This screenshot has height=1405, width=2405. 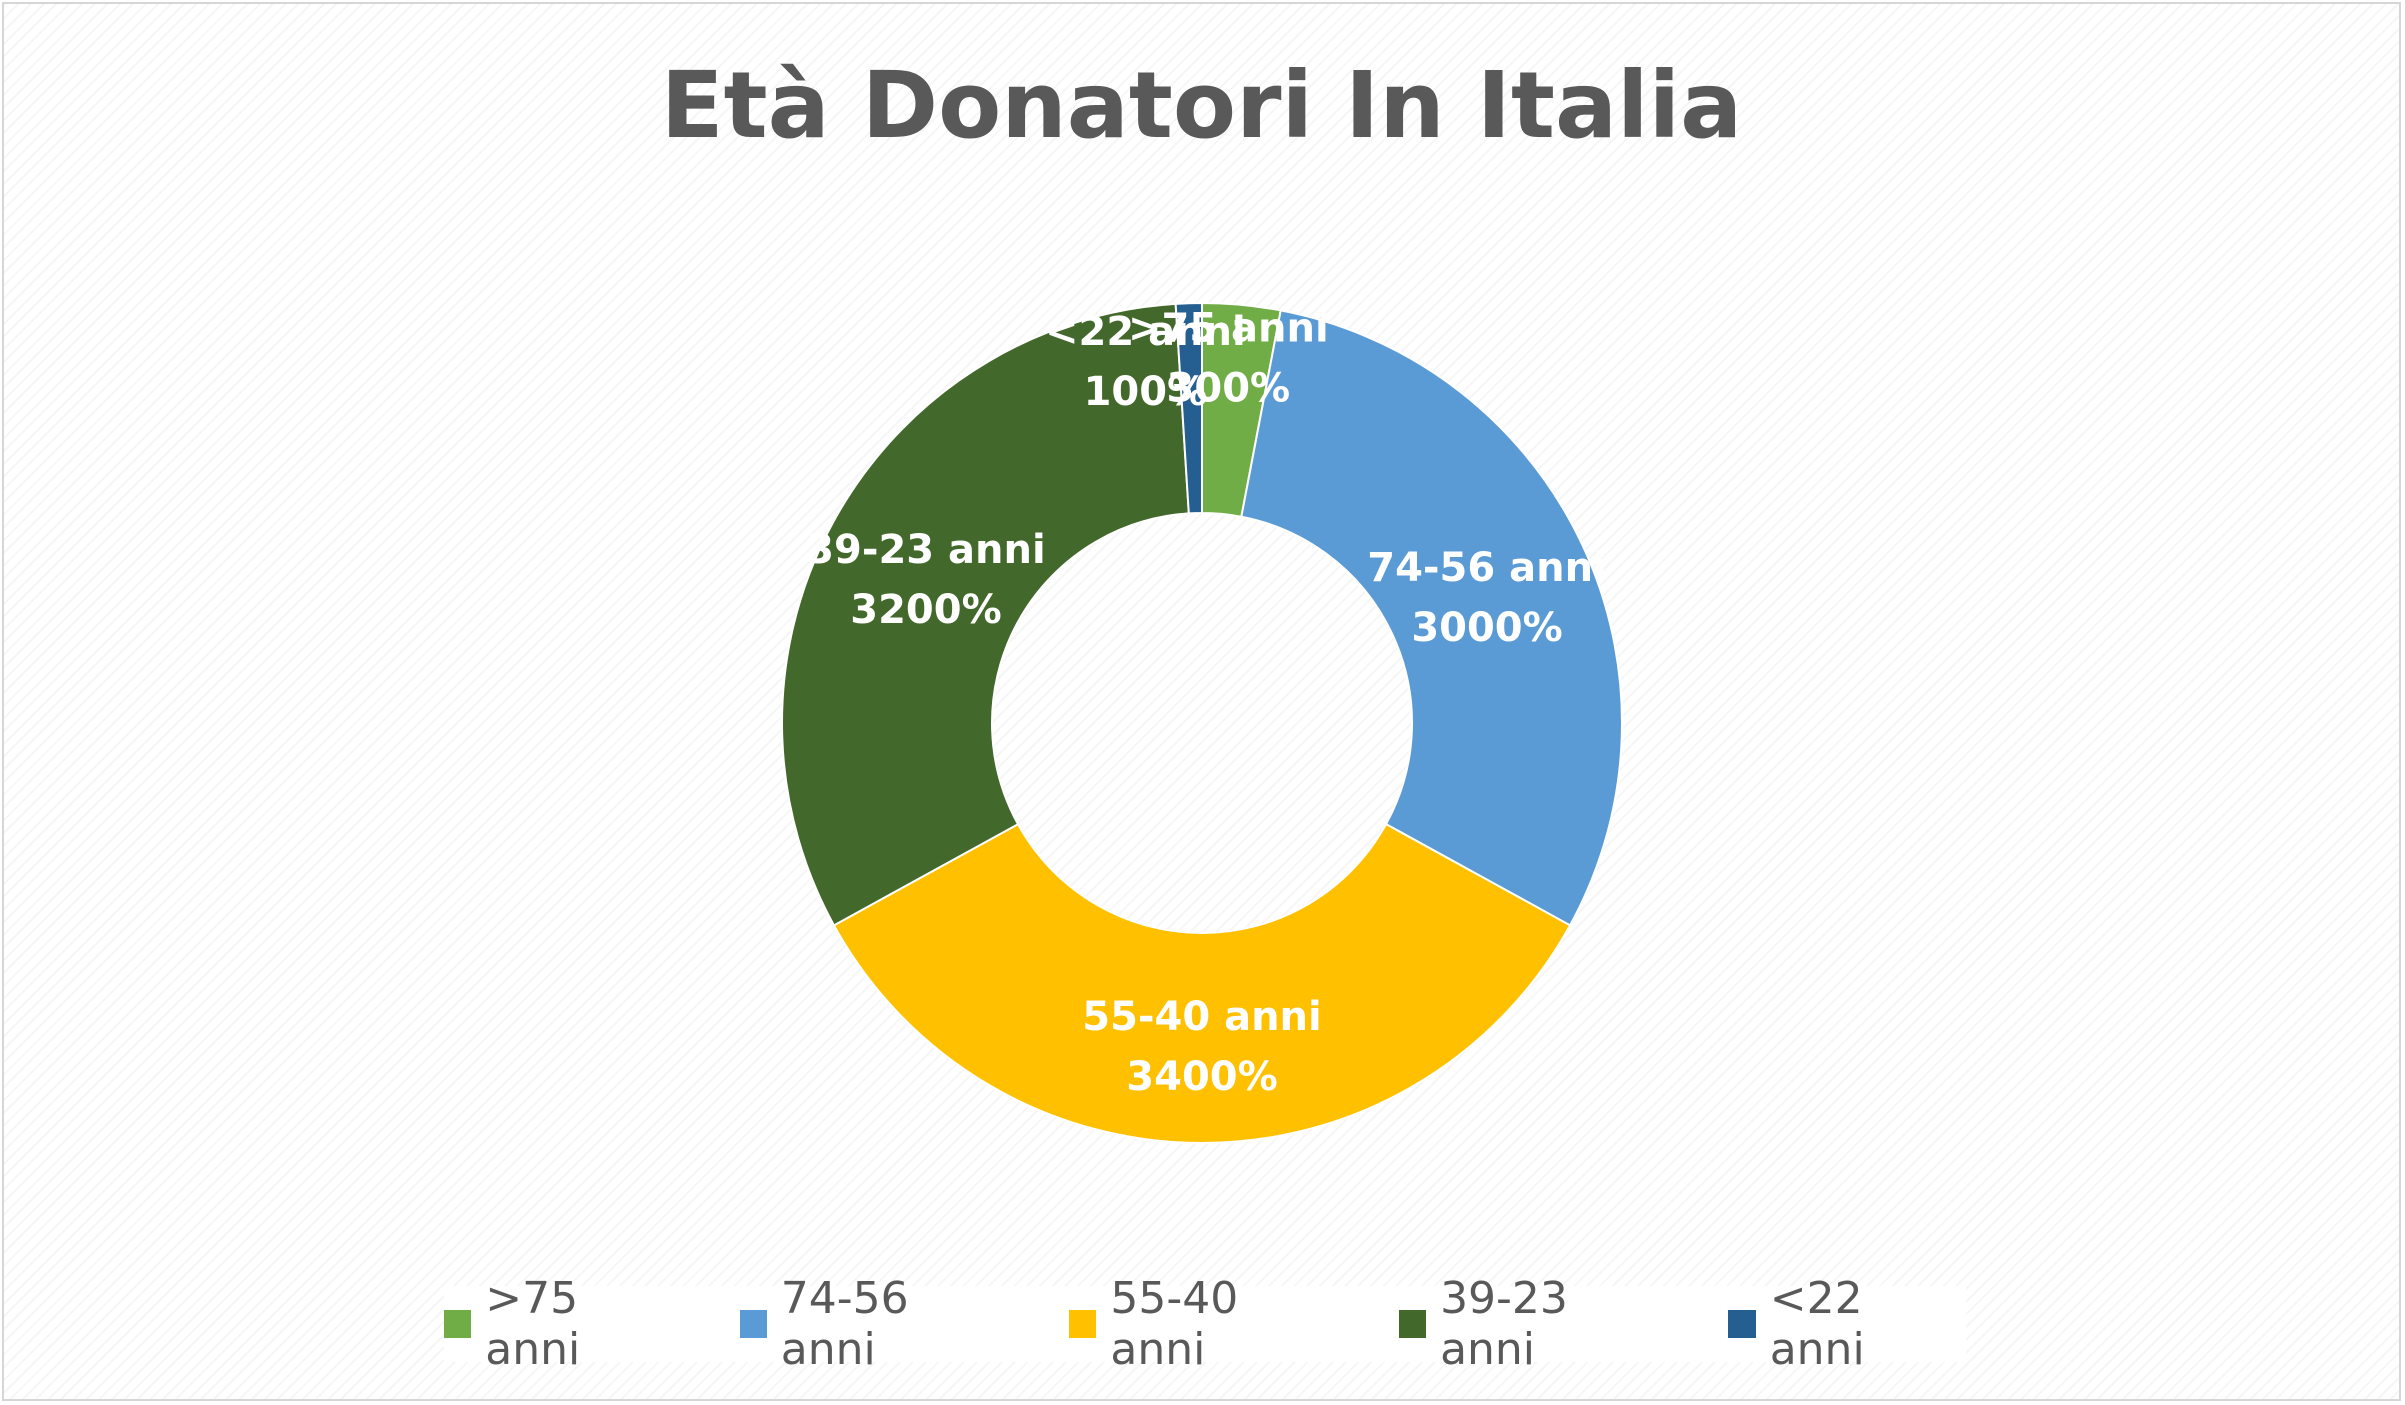 What do you see at coordinates (1487, 568) in the screenshot?
I see `slice-label-category: 74-56 anni` at bounding box center [1487, 568].